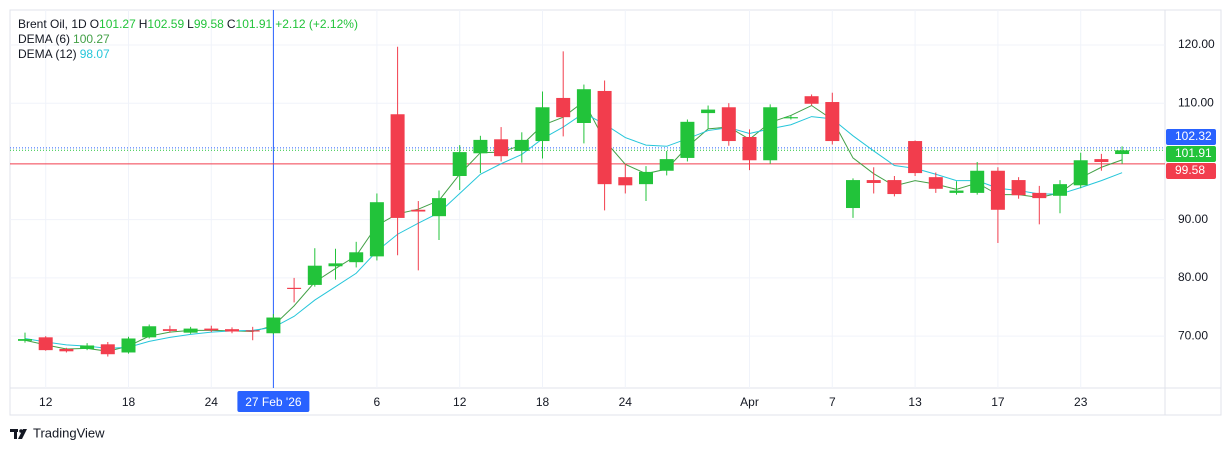  Describe the element at coordinates (94, 24) in the screenshot. I see `ohlc-label: O` at that location.